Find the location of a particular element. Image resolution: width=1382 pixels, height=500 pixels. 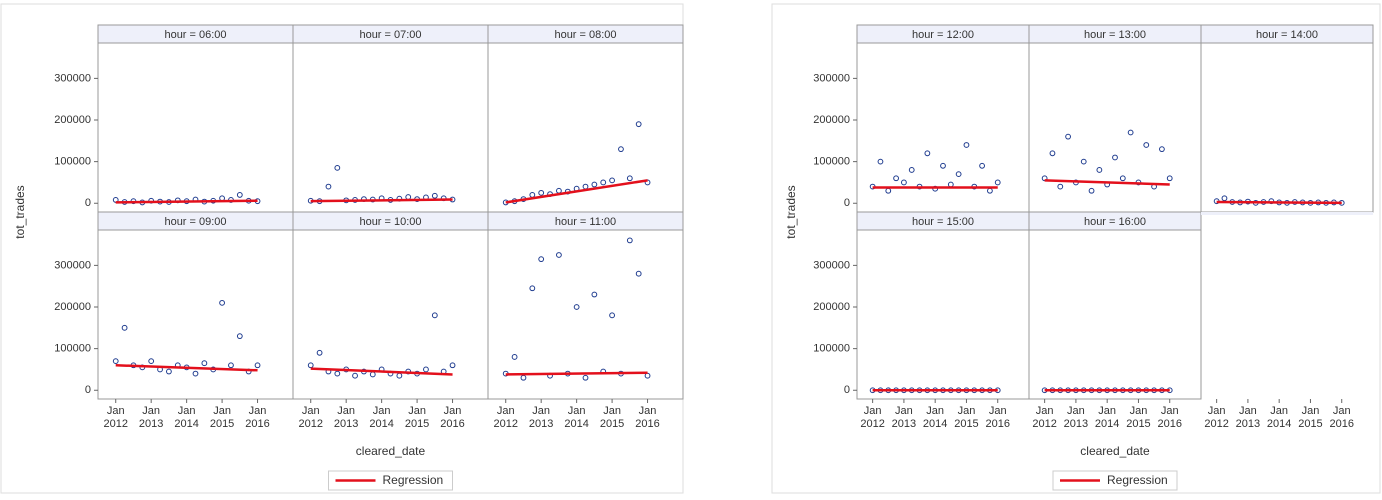

panel-title: hour = 12:00 is located at coordinates (943, 35).